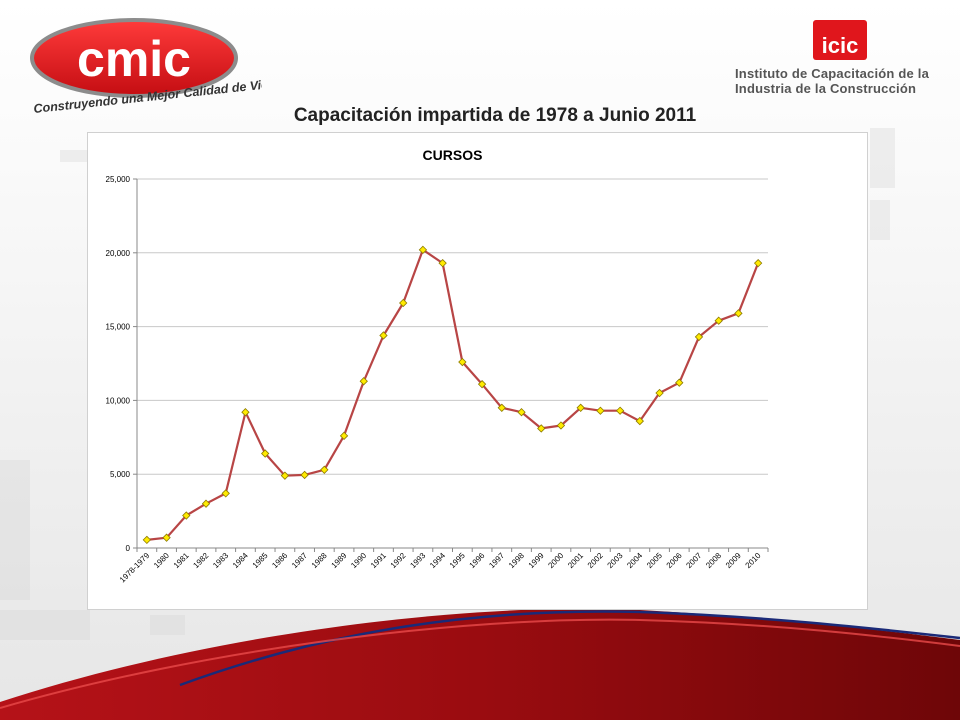 The width and height of the screenshot is (960, 720). Describe the element at coordinates (161, 560) in the screenshot. I see `x-tick-label: 1980` at that location.